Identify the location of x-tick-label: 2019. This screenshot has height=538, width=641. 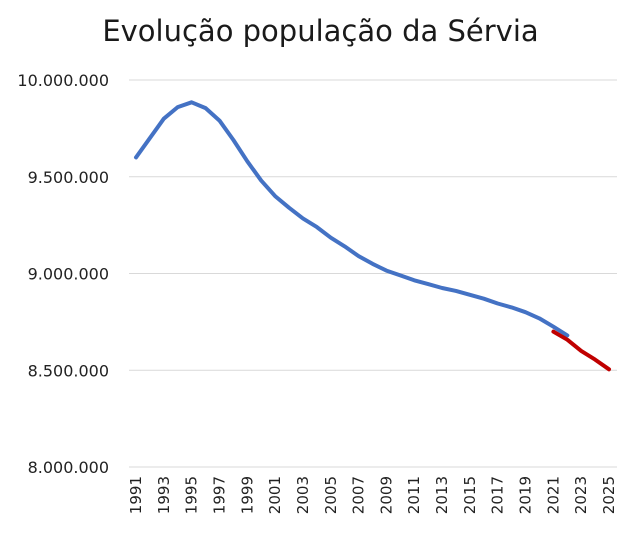
(526, 495).